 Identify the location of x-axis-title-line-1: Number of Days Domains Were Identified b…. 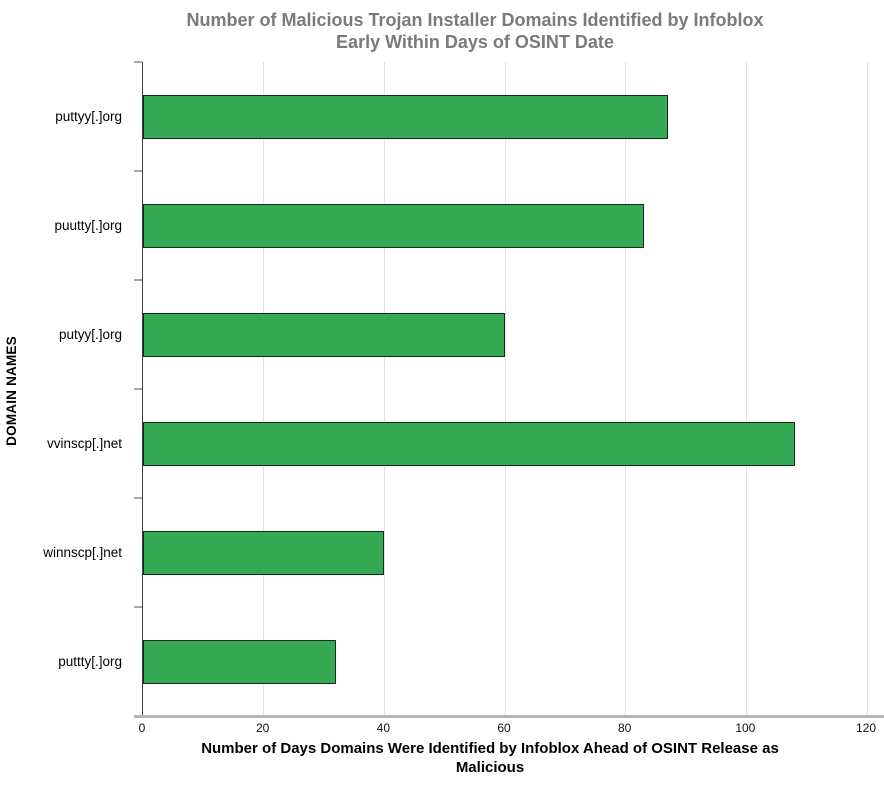
(490, 748).